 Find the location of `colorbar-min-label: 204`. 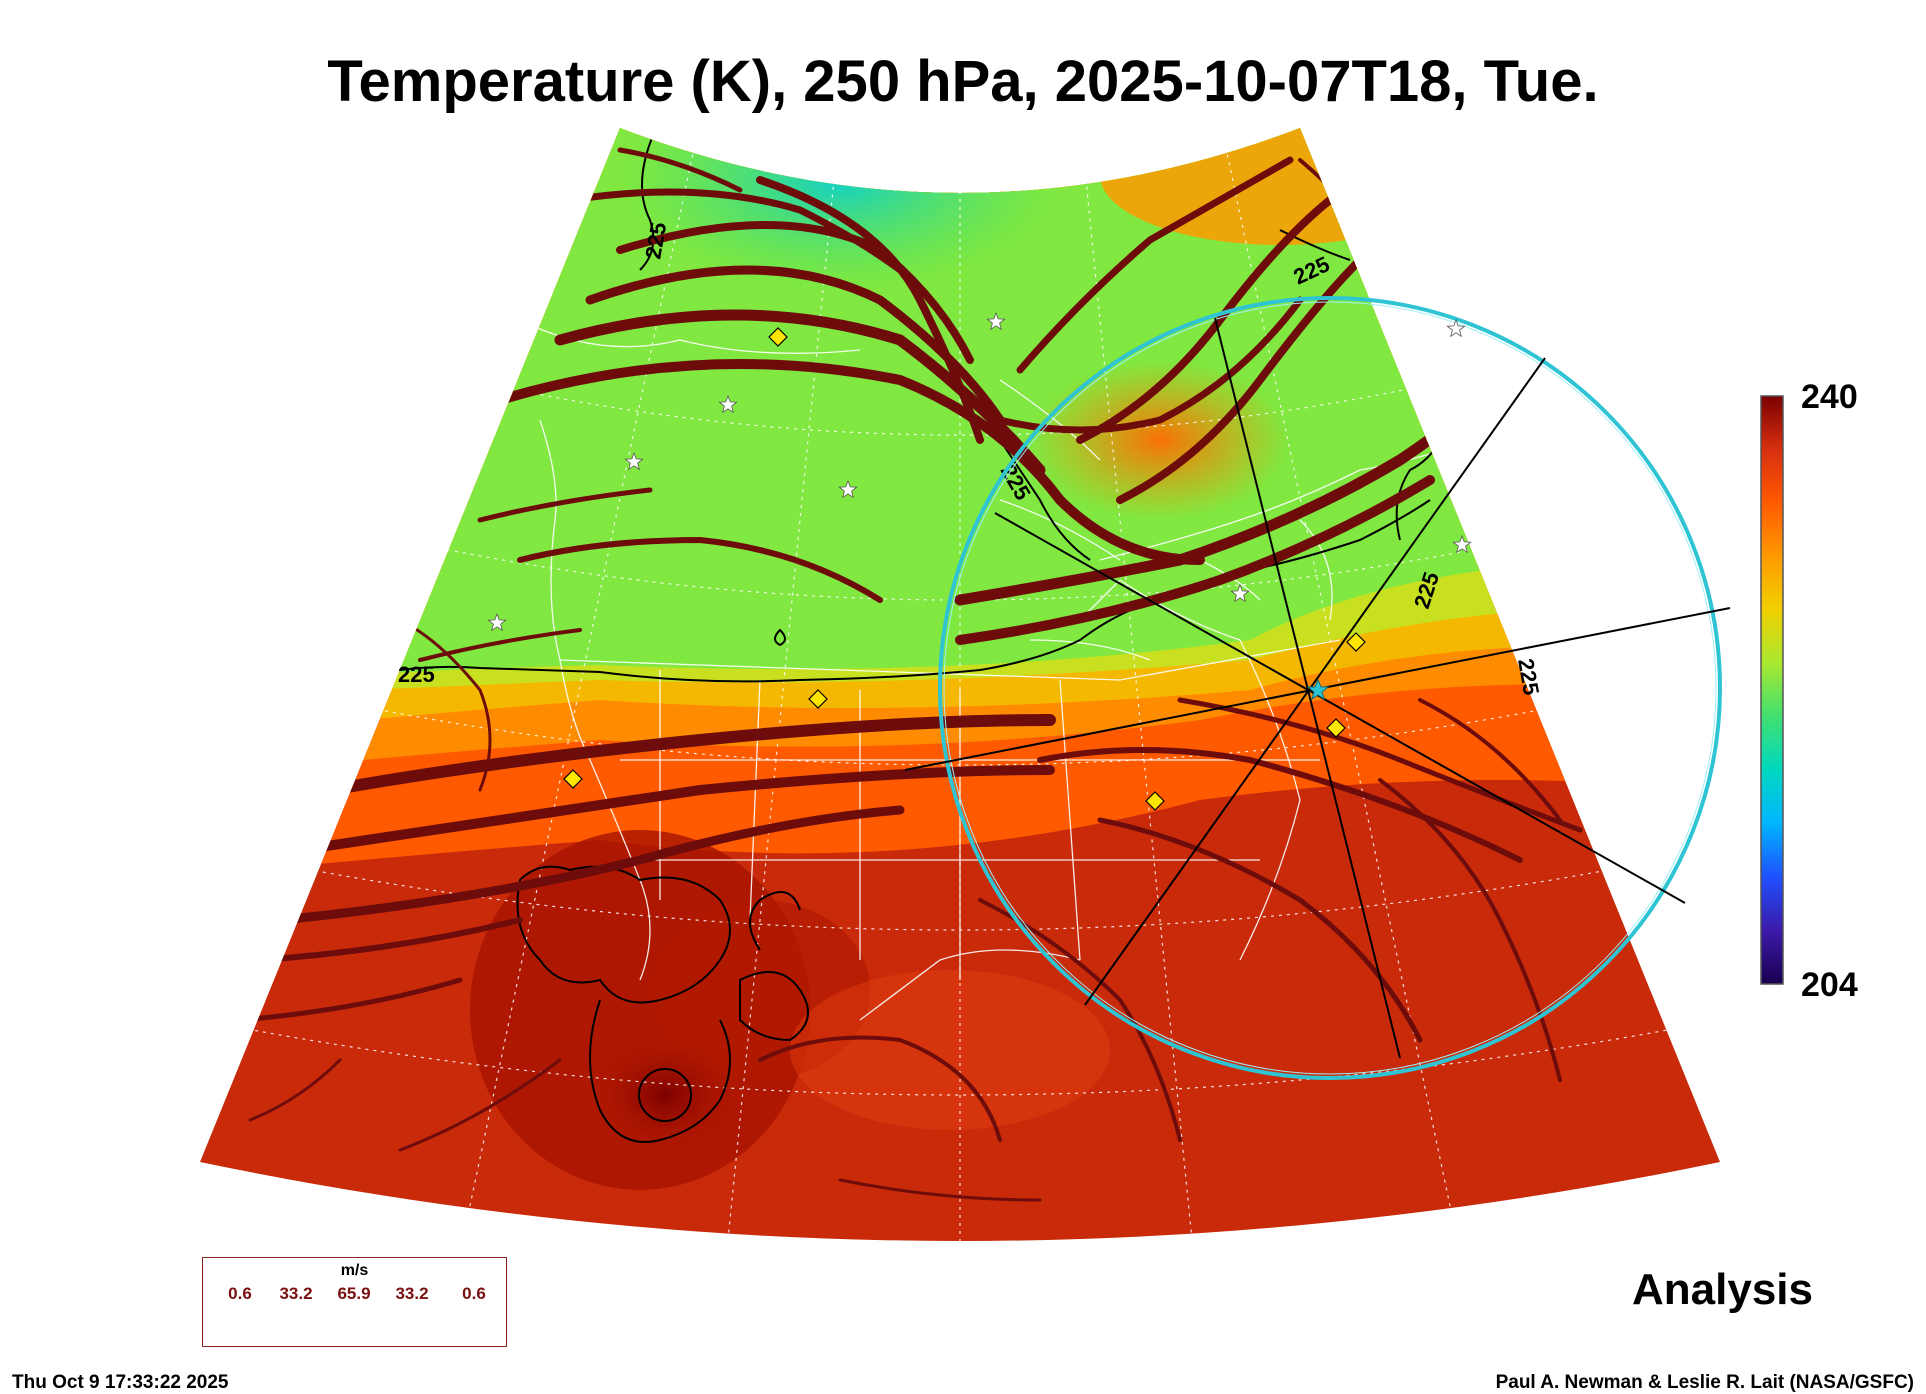

colorbar-min-label: 204 is located at coordinates (1829, 985).